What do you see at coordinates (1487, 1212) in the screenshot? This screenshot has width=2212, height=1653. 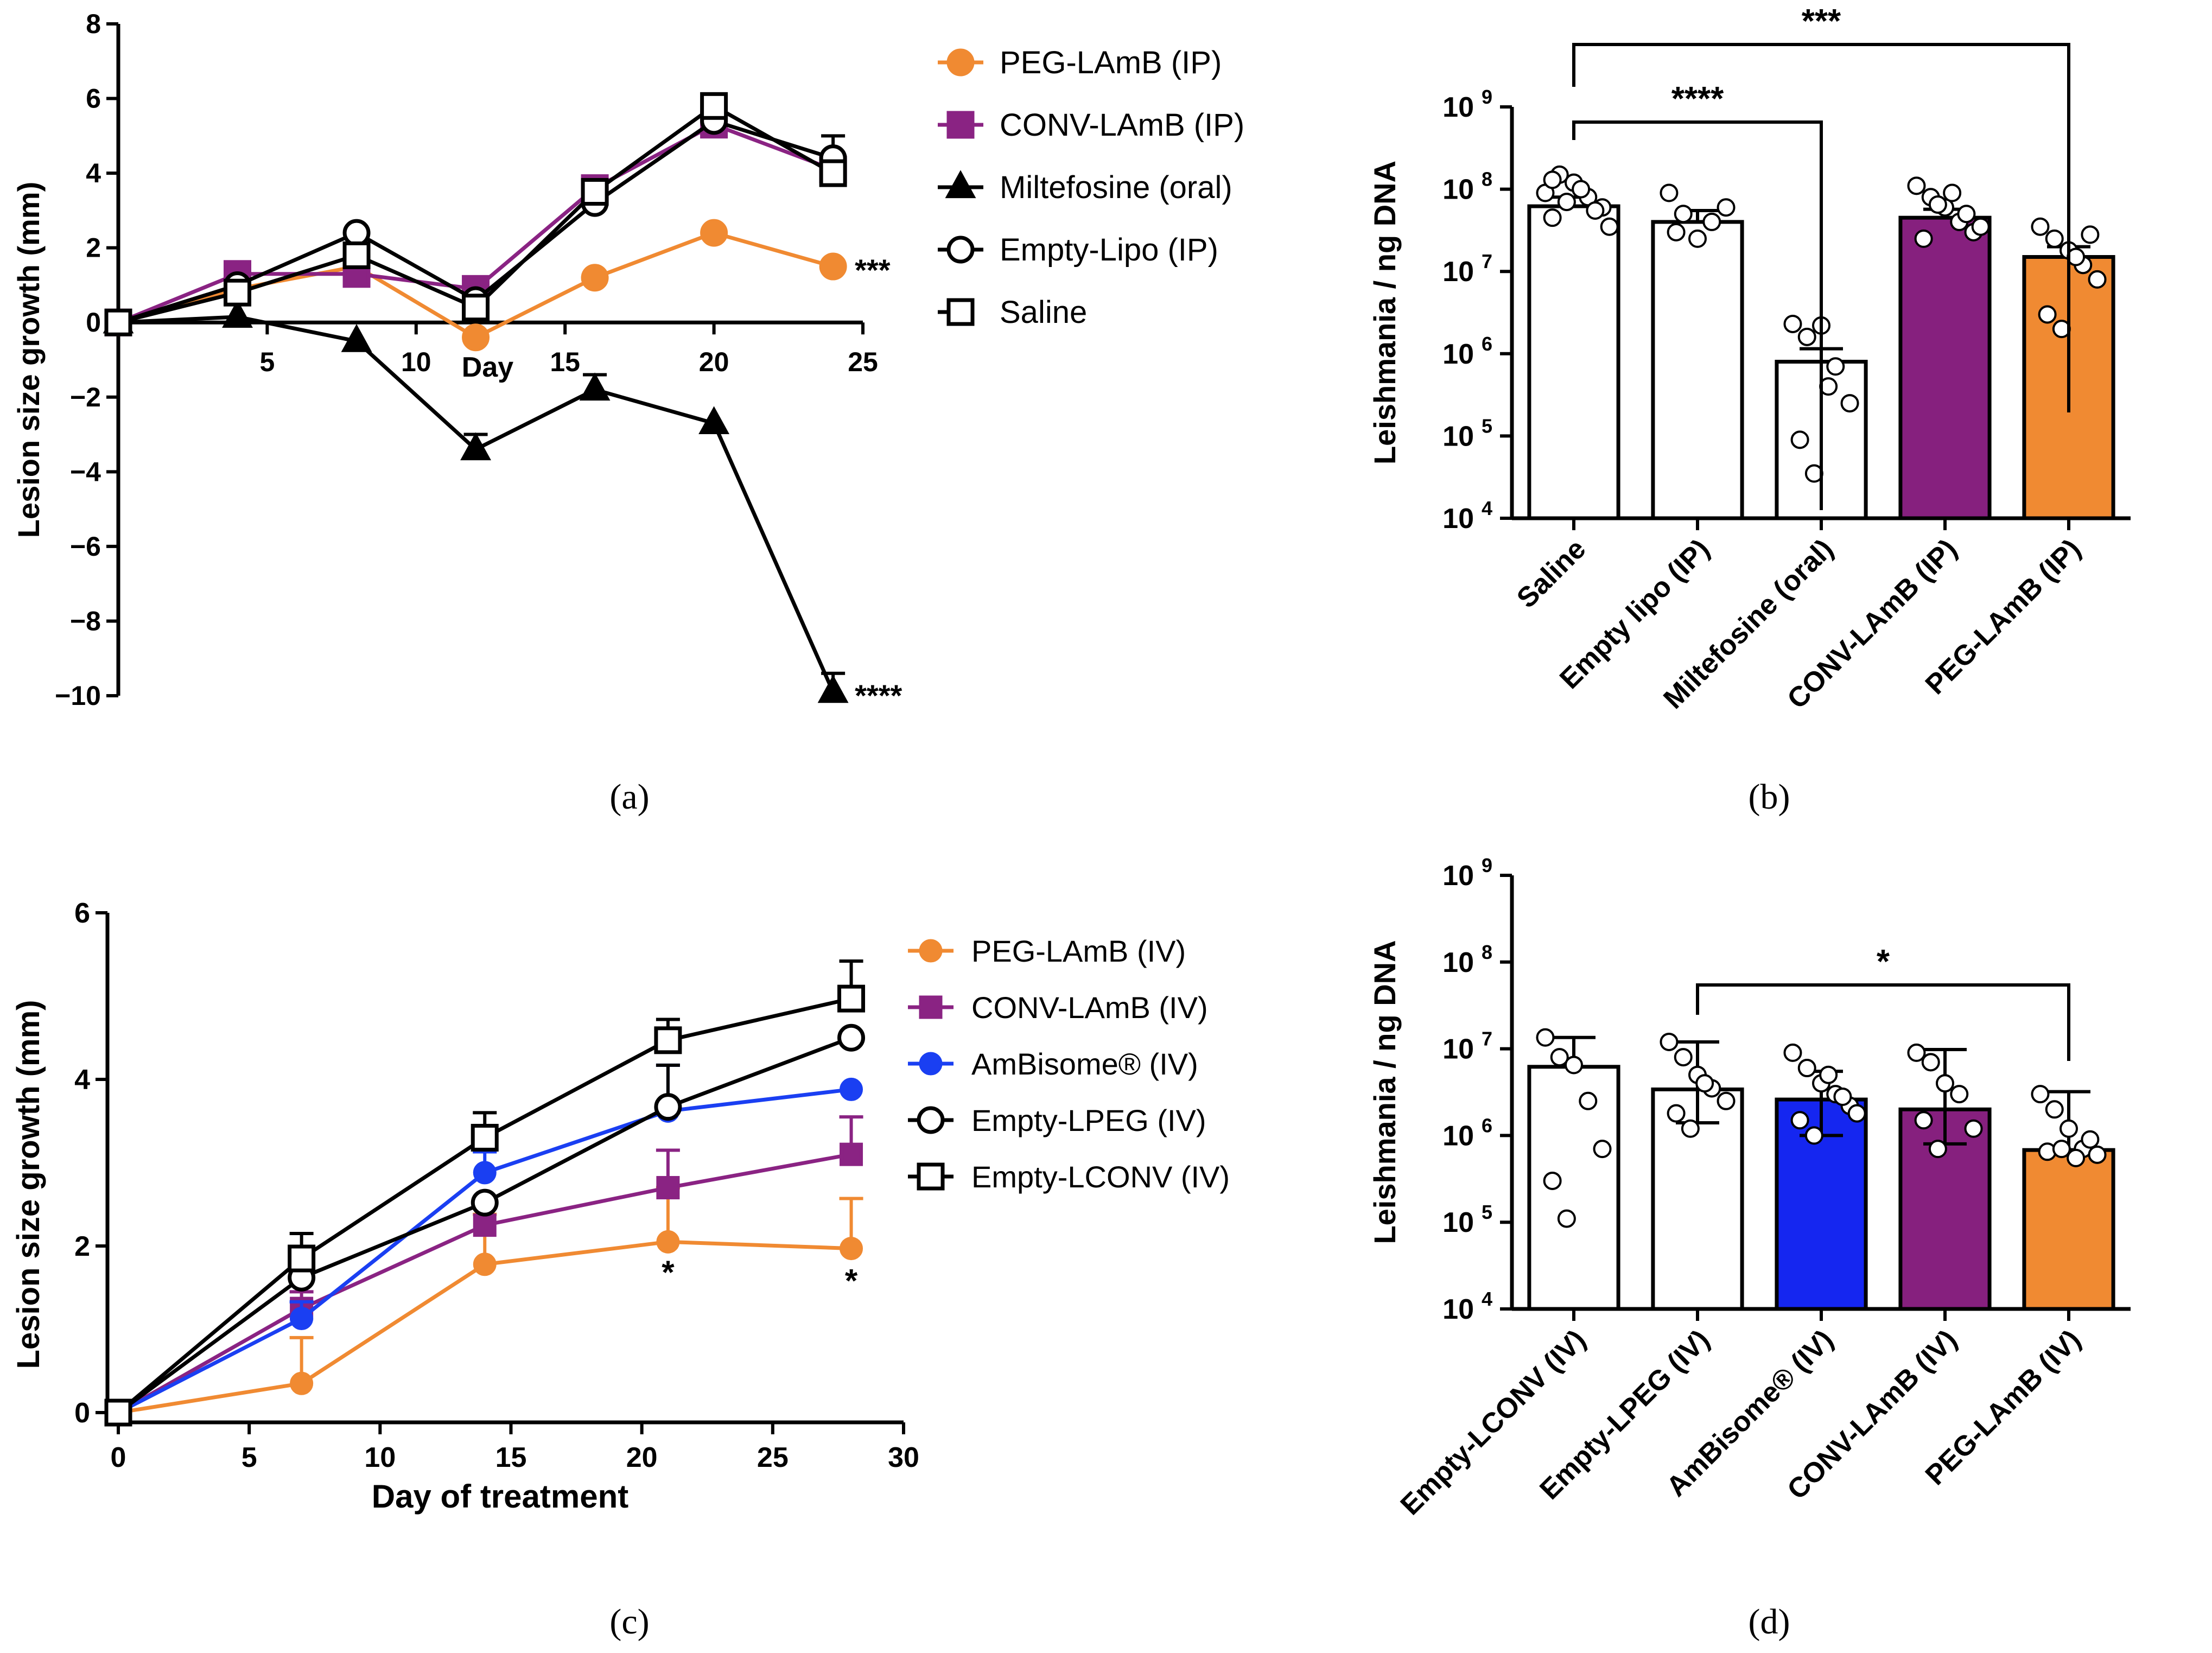 I see `y-tick-exponent: 5` at bounding box center [1487, 1212].